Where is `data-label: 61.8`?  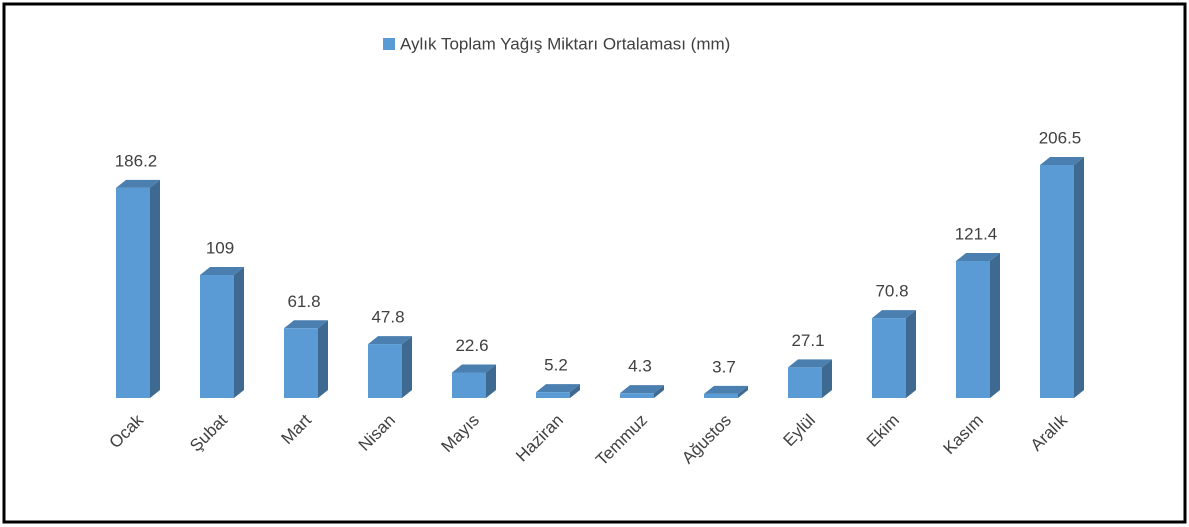
data-label: 61.8 is located at coordinates (303, 301).